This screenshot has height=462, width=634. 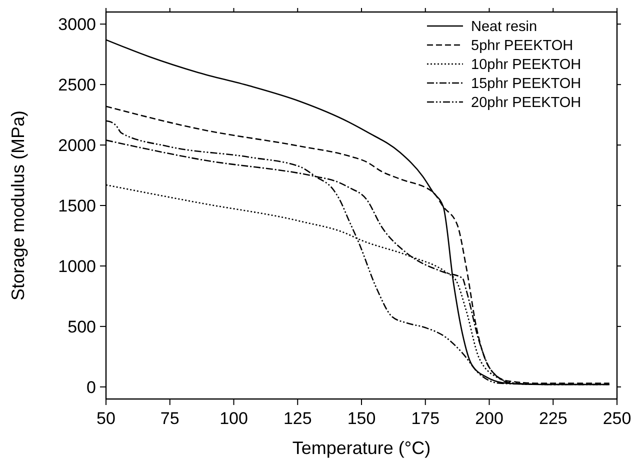 What do you see at coordinates (526, 65) in the screenshot?
I see `legend-label: 10phr PEEKTOH` at bounding box center [526, 65].